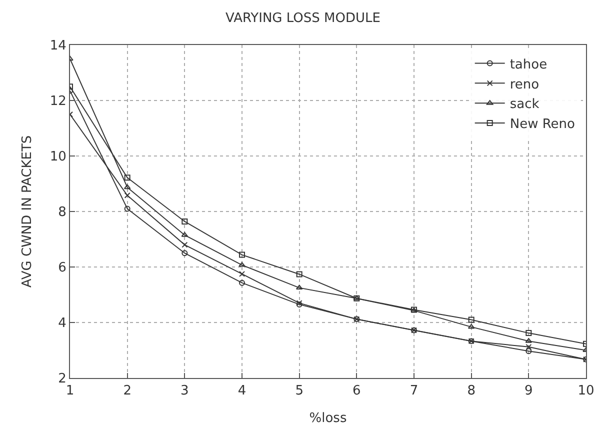 The height and width of the screenshot is (435, 606). Describe the element at coordinates (127, 391) in the screenshot. I see `x-tick-label: 2` at that location.